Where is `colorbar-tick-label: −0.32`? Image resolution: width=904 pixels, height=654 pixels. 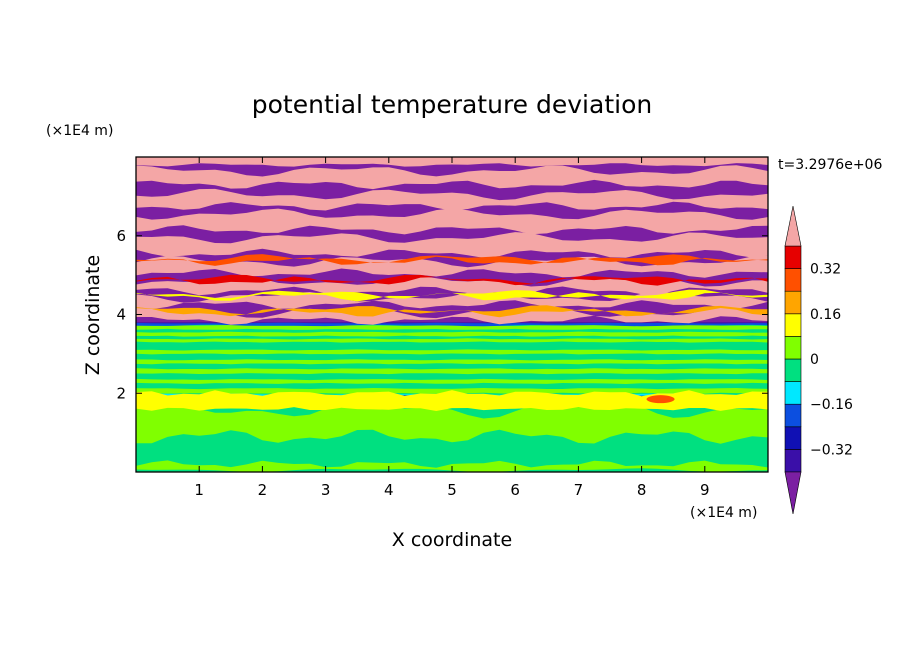
colorbar-tick-label: −0.32 is located at coordinates (831, 450).